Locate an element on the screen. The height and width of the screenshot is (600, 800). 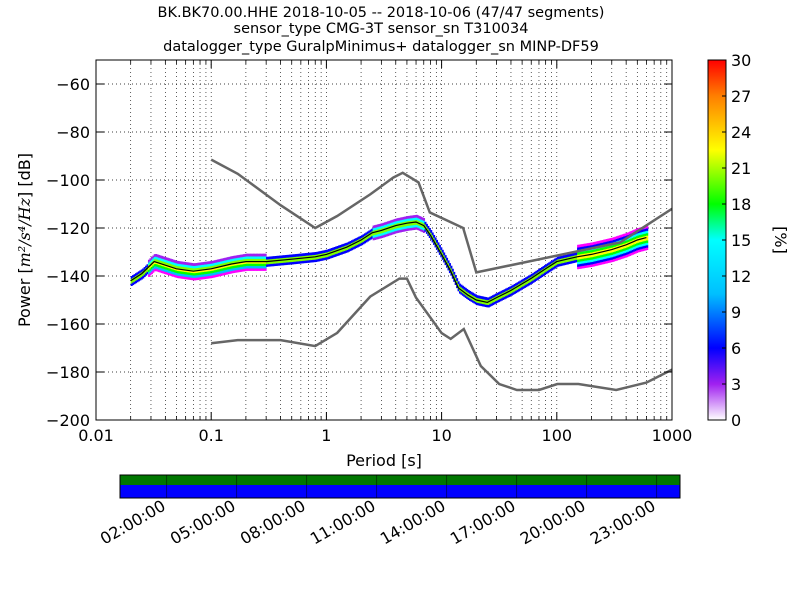
data-coverage-bar is located at coordinates (400, 486).